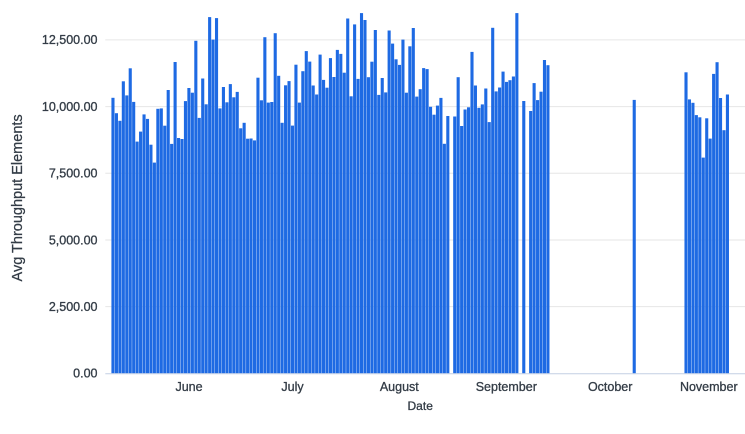  Describe the element at coordinates (709, 387) in the screenshot. I see `svg-text: November` at that location.